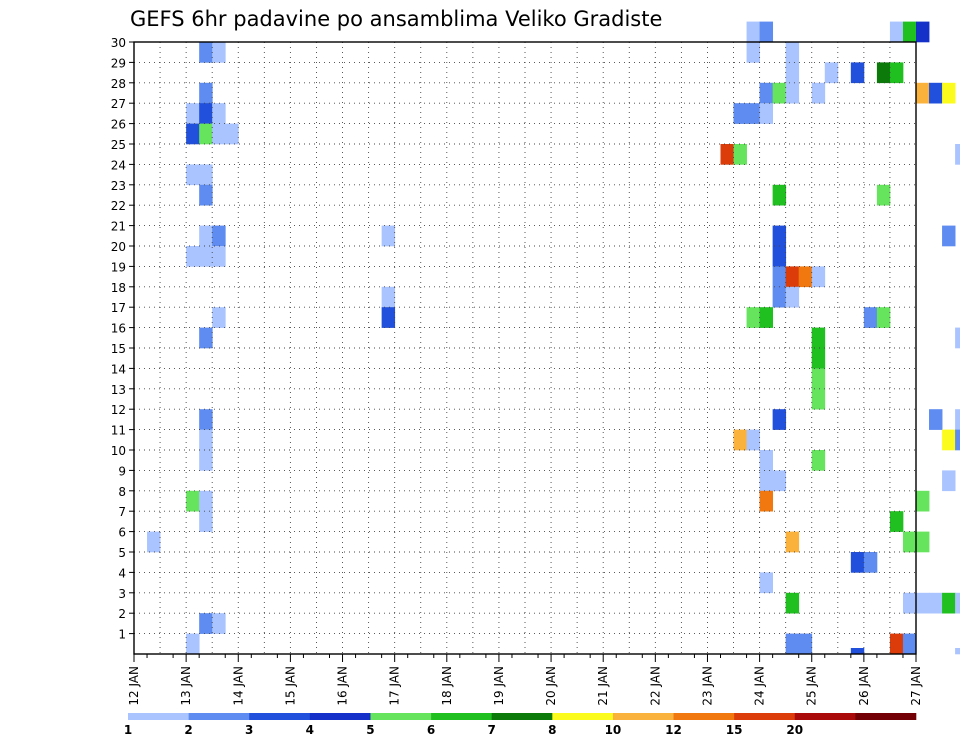 Image resolution: width=960 pixels, height=742 pixels. What do you see at coordinates (734, 730) in the screenshot?
I see `colorbar-label: 15` at bounding box center [734, 730].